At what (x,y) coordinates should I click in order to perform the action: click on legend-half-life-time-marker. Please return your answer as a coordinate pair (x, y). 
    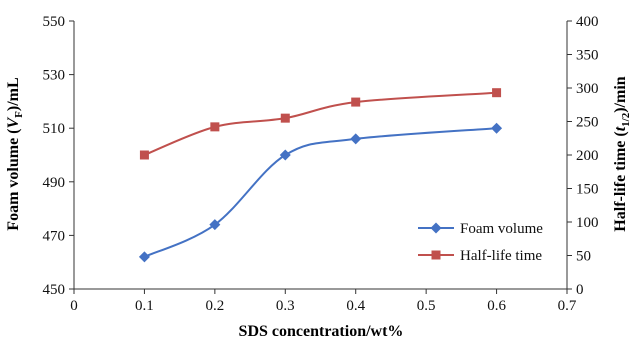
    Looking at the image, I should click on (436, 255).